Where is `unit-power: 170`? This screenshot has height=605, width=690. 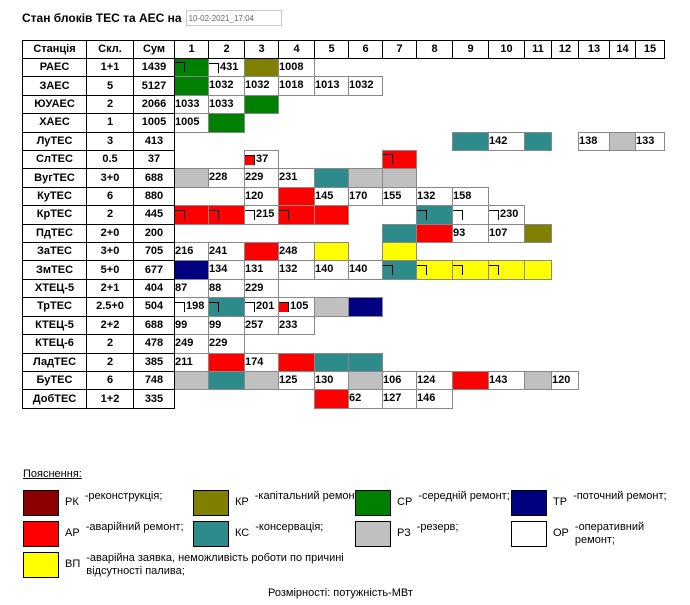 unit-power: 170 is located at coordinates (358, 195).